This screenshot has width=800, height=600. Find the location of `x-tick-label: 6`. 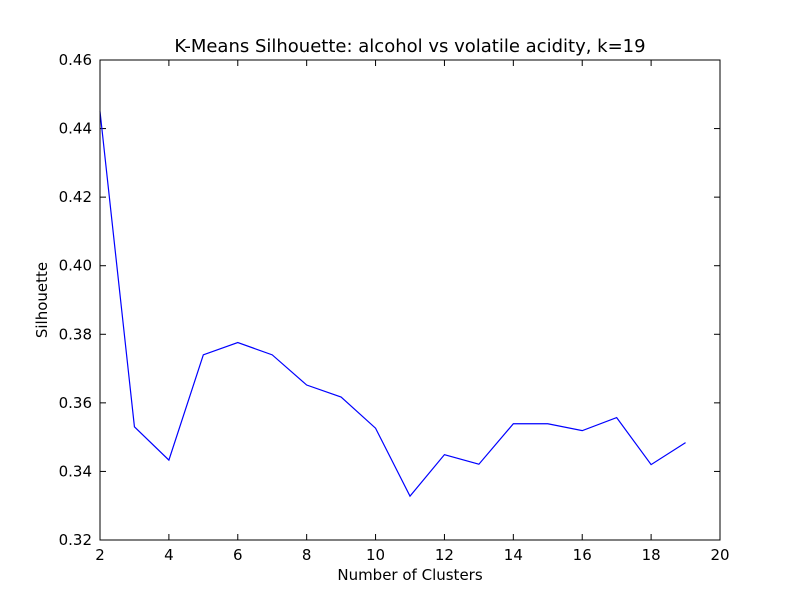

x-tick-label: 6 is located at coordinates (238, 555).